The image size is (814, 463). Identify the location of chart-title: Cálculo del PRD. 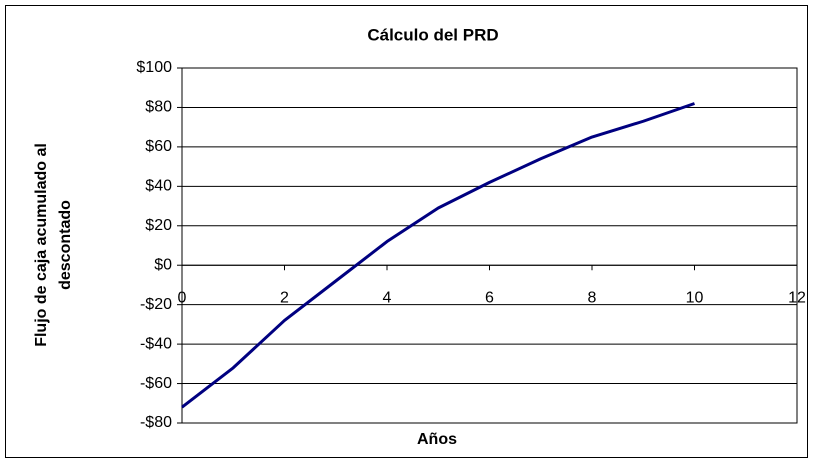
(432, 34).